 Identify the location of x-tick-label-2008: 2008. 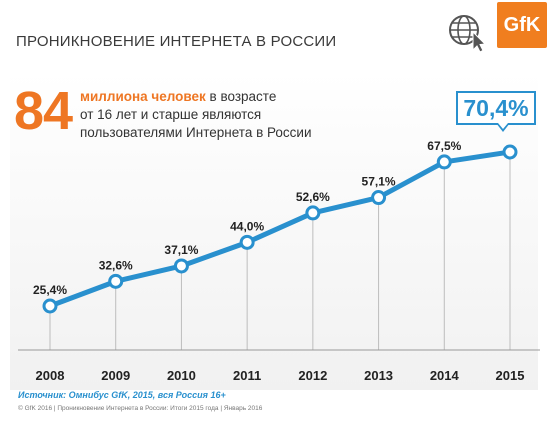
(50, 375).